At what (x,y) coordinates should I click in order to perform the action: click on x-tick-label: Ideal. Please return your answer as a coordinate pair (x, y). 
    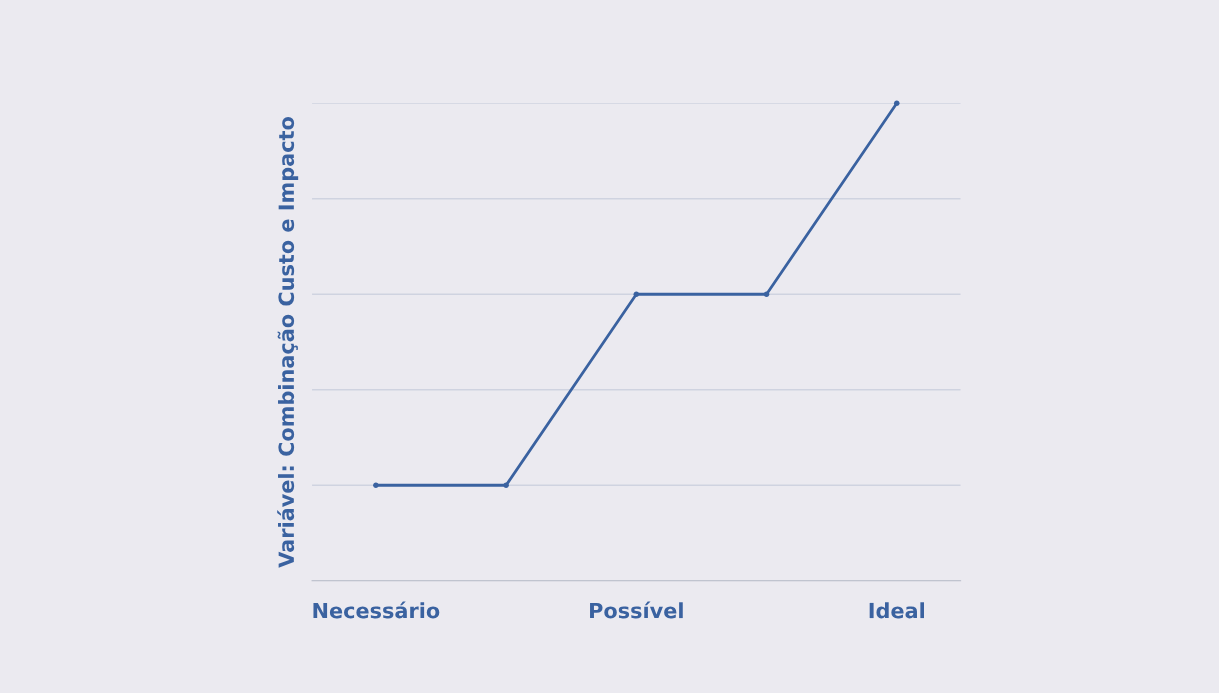
    Looking at the image, I should click on (897, 610).